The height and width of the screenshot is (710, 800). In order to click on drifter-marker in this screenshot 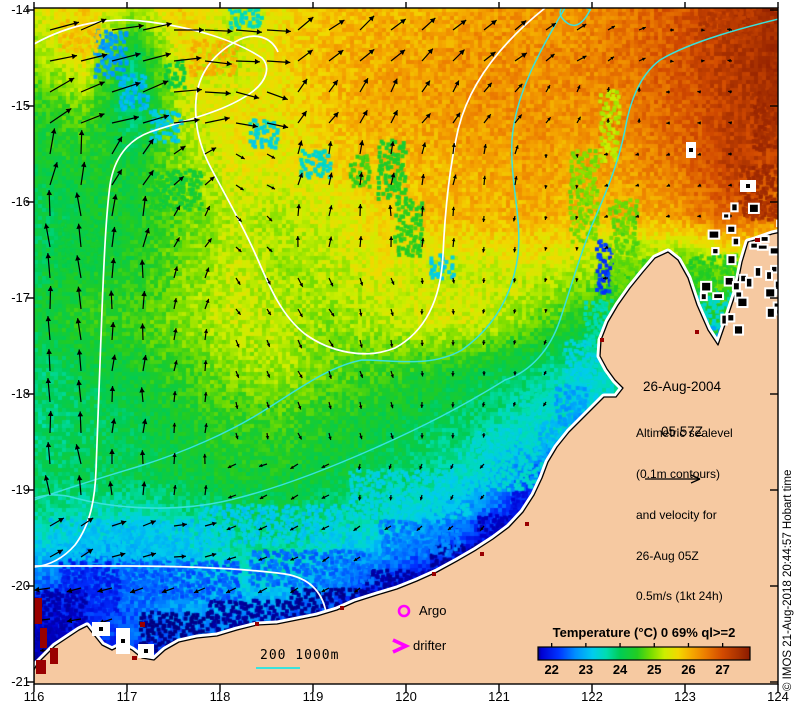, I will do `click(401, 646)`.